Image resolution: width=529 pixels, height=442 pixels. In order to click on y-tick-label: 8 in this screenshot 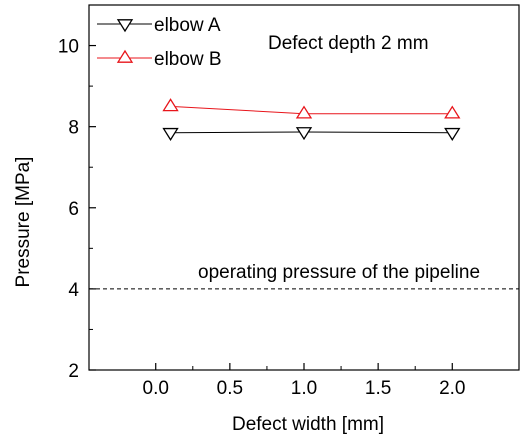, I will do `click(73, 128)`.